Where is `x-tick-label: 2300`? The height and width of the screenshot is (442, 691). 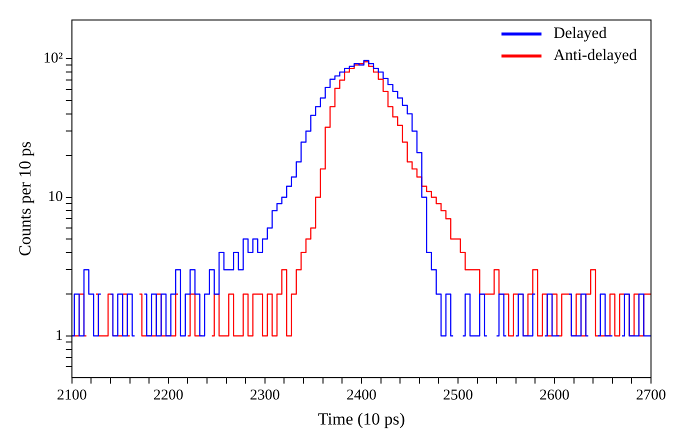
x-tick-label: 2300 is located at coordinates (265, 396).